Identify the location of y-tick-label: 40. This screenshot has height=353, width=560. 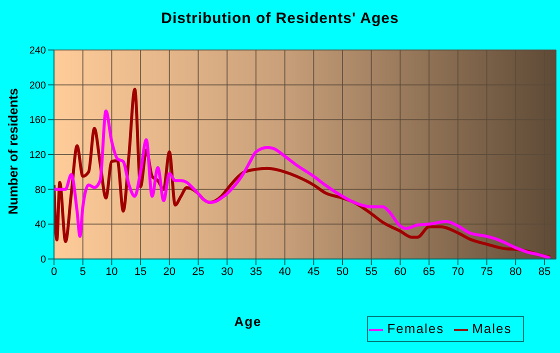
(40, 225).